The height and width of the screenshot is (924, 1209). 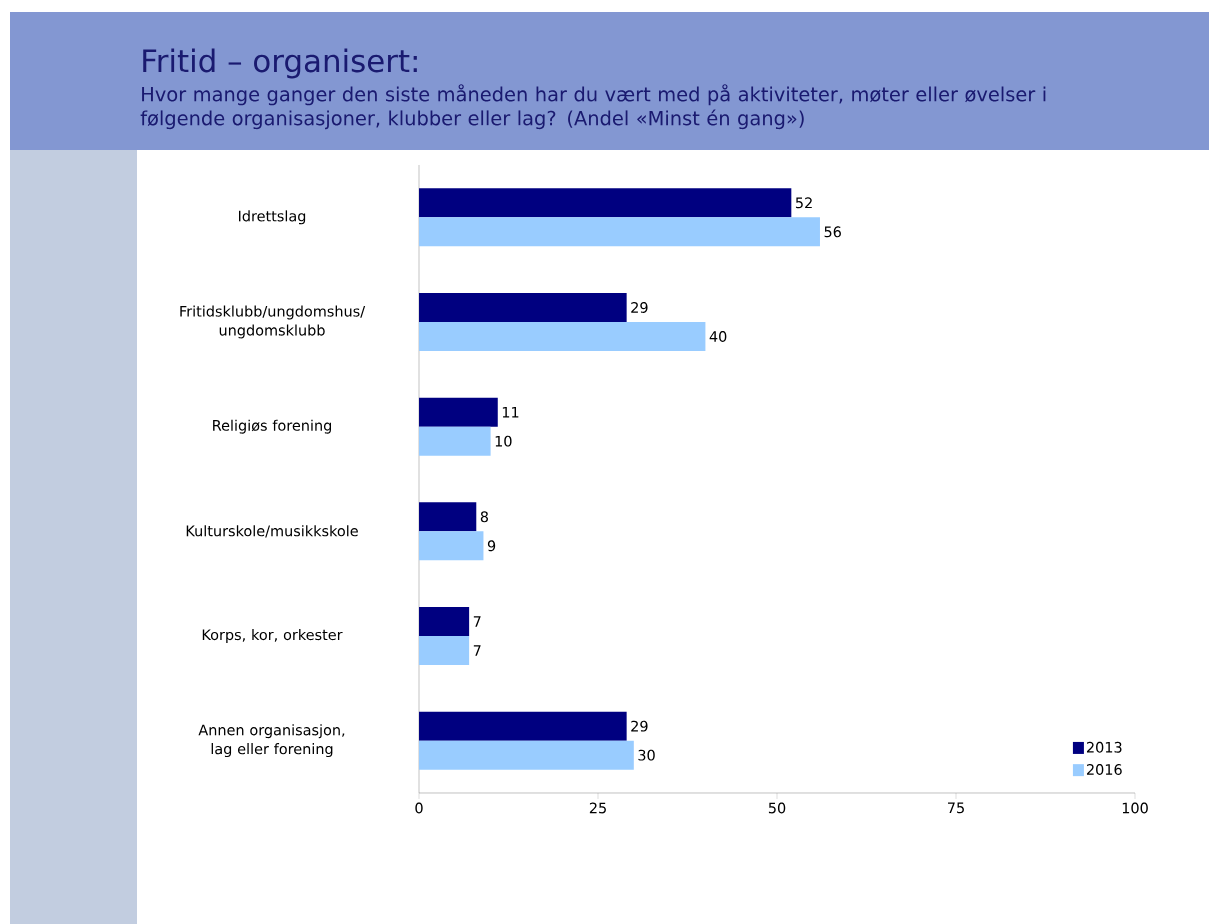 What do you see at coordinates (1104, 769) in the screenshot?
I see `legend-label: 2016` at bounding box center [1104, 769].